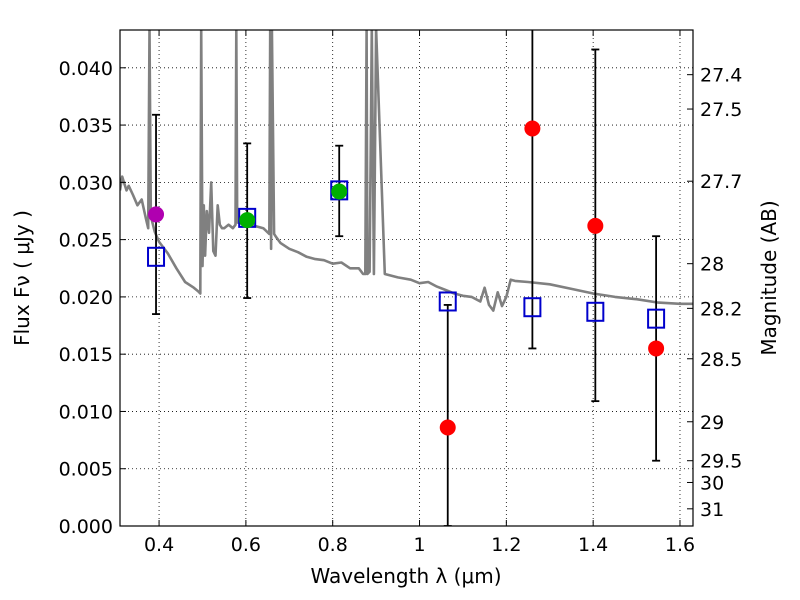  Describe the element at coordinates (405, 576) in the screenshot. I see `x-axis-title: Wavelength λ (μm)` at that location.